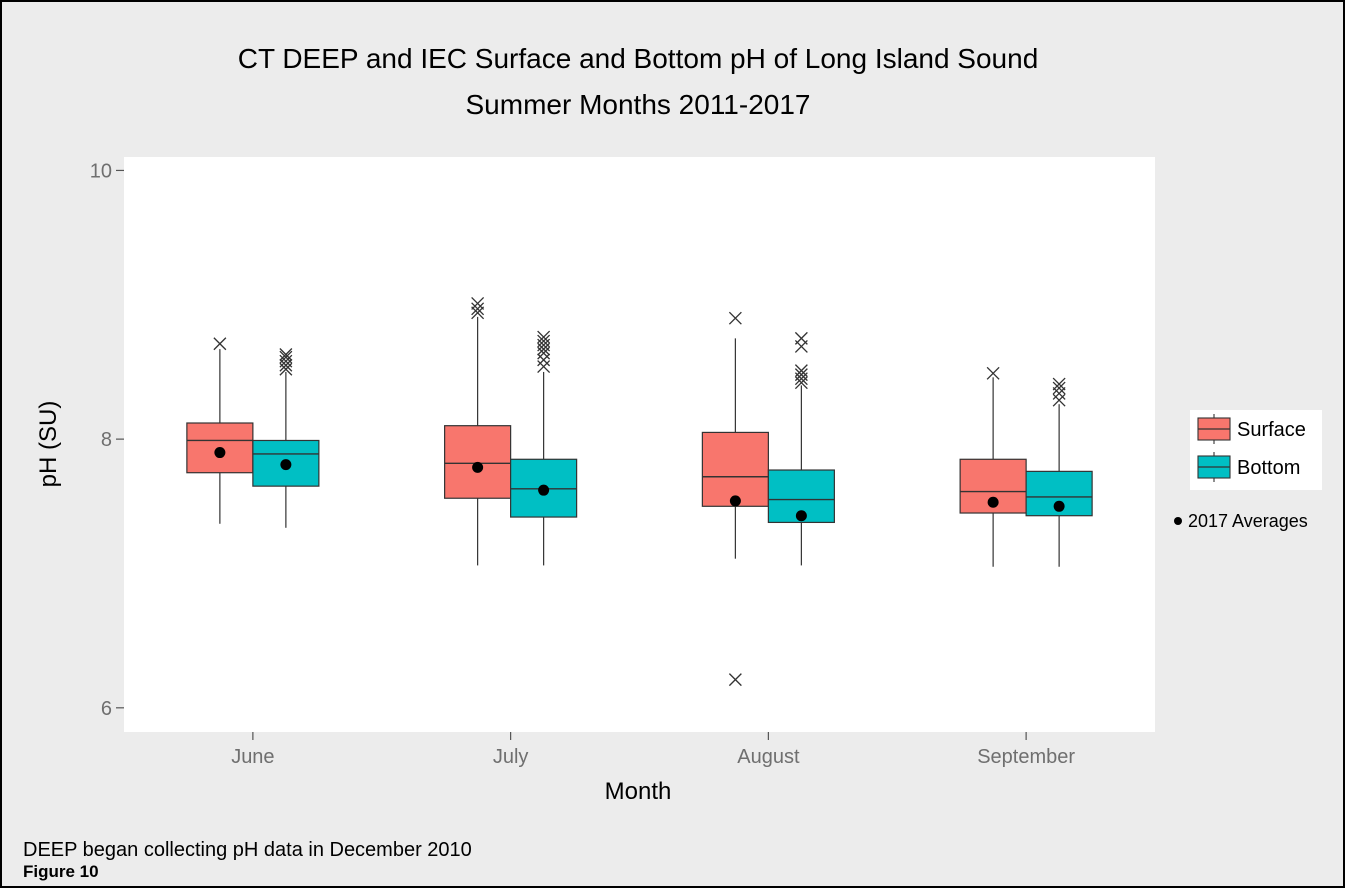 The height and width of the screenshot is (890, 1345). What do you see at coordinates (220, 430) in the screenshot?
I see `surface-box-june` at bounding box center [220, 430].